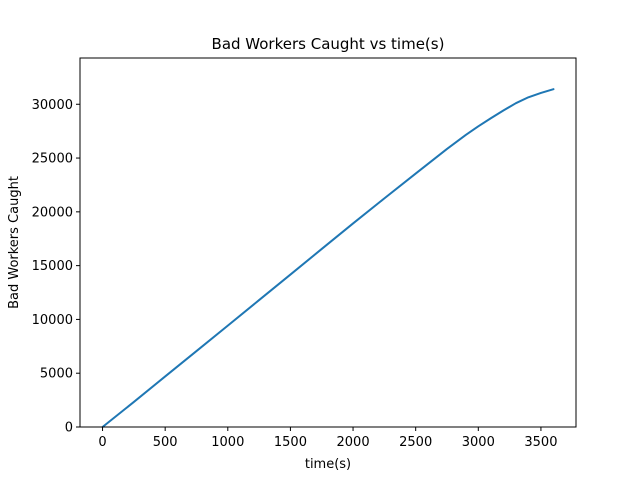 Image resolution: width=640 pixels, height=480 pixels. I want to click on y-tick-label: 30000, so click(52, 105).